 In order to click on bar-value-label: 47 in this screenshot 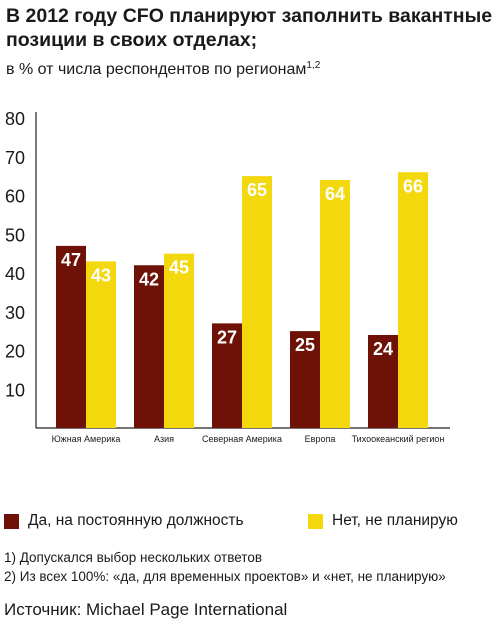, I will do `click(71, 260)`.